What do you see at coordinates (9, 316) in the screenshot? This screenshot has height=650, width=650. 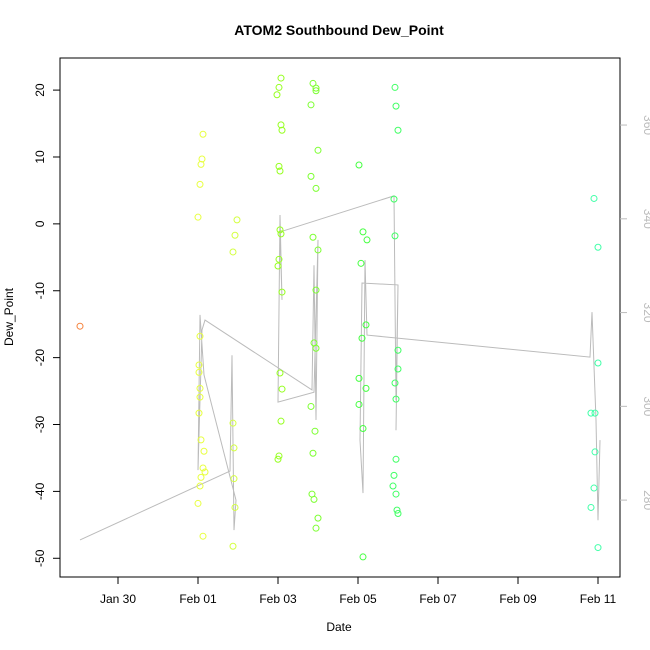 I see `y-axis-label: Dew_Point` at bounding box center [9, 316].